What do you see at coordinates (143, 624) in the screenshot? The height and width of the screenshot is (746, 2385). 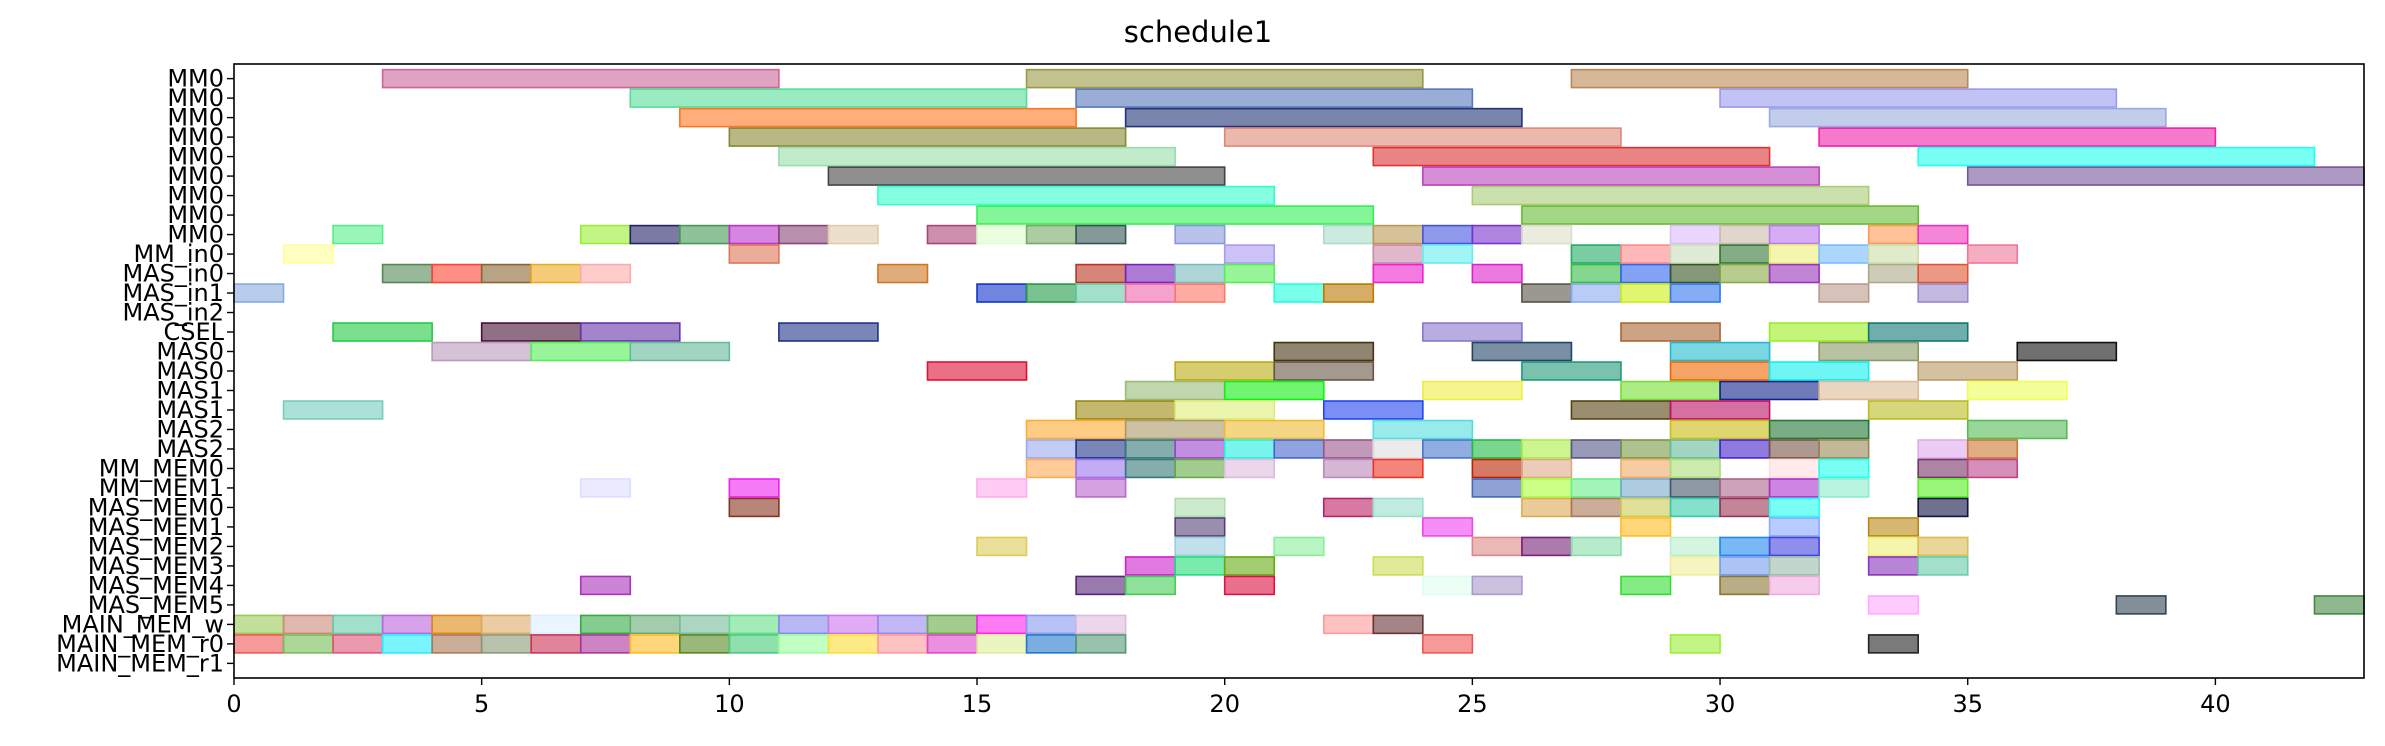 I see `y-tick-label: MAIN_MEM_w` at bounding box center [143, 624].